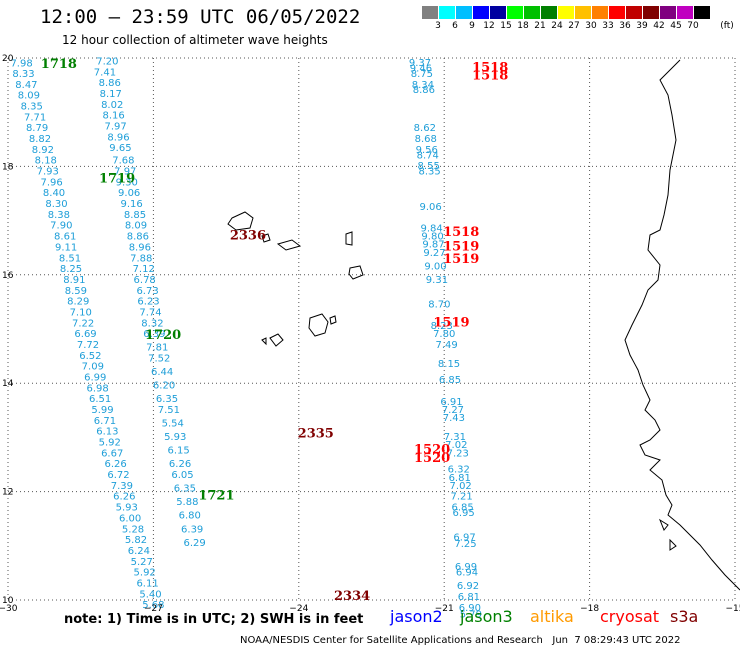 The height and width of the screenshot is (650, 740). I want to click on wave-height-value: 6.67, so click(112, 453).